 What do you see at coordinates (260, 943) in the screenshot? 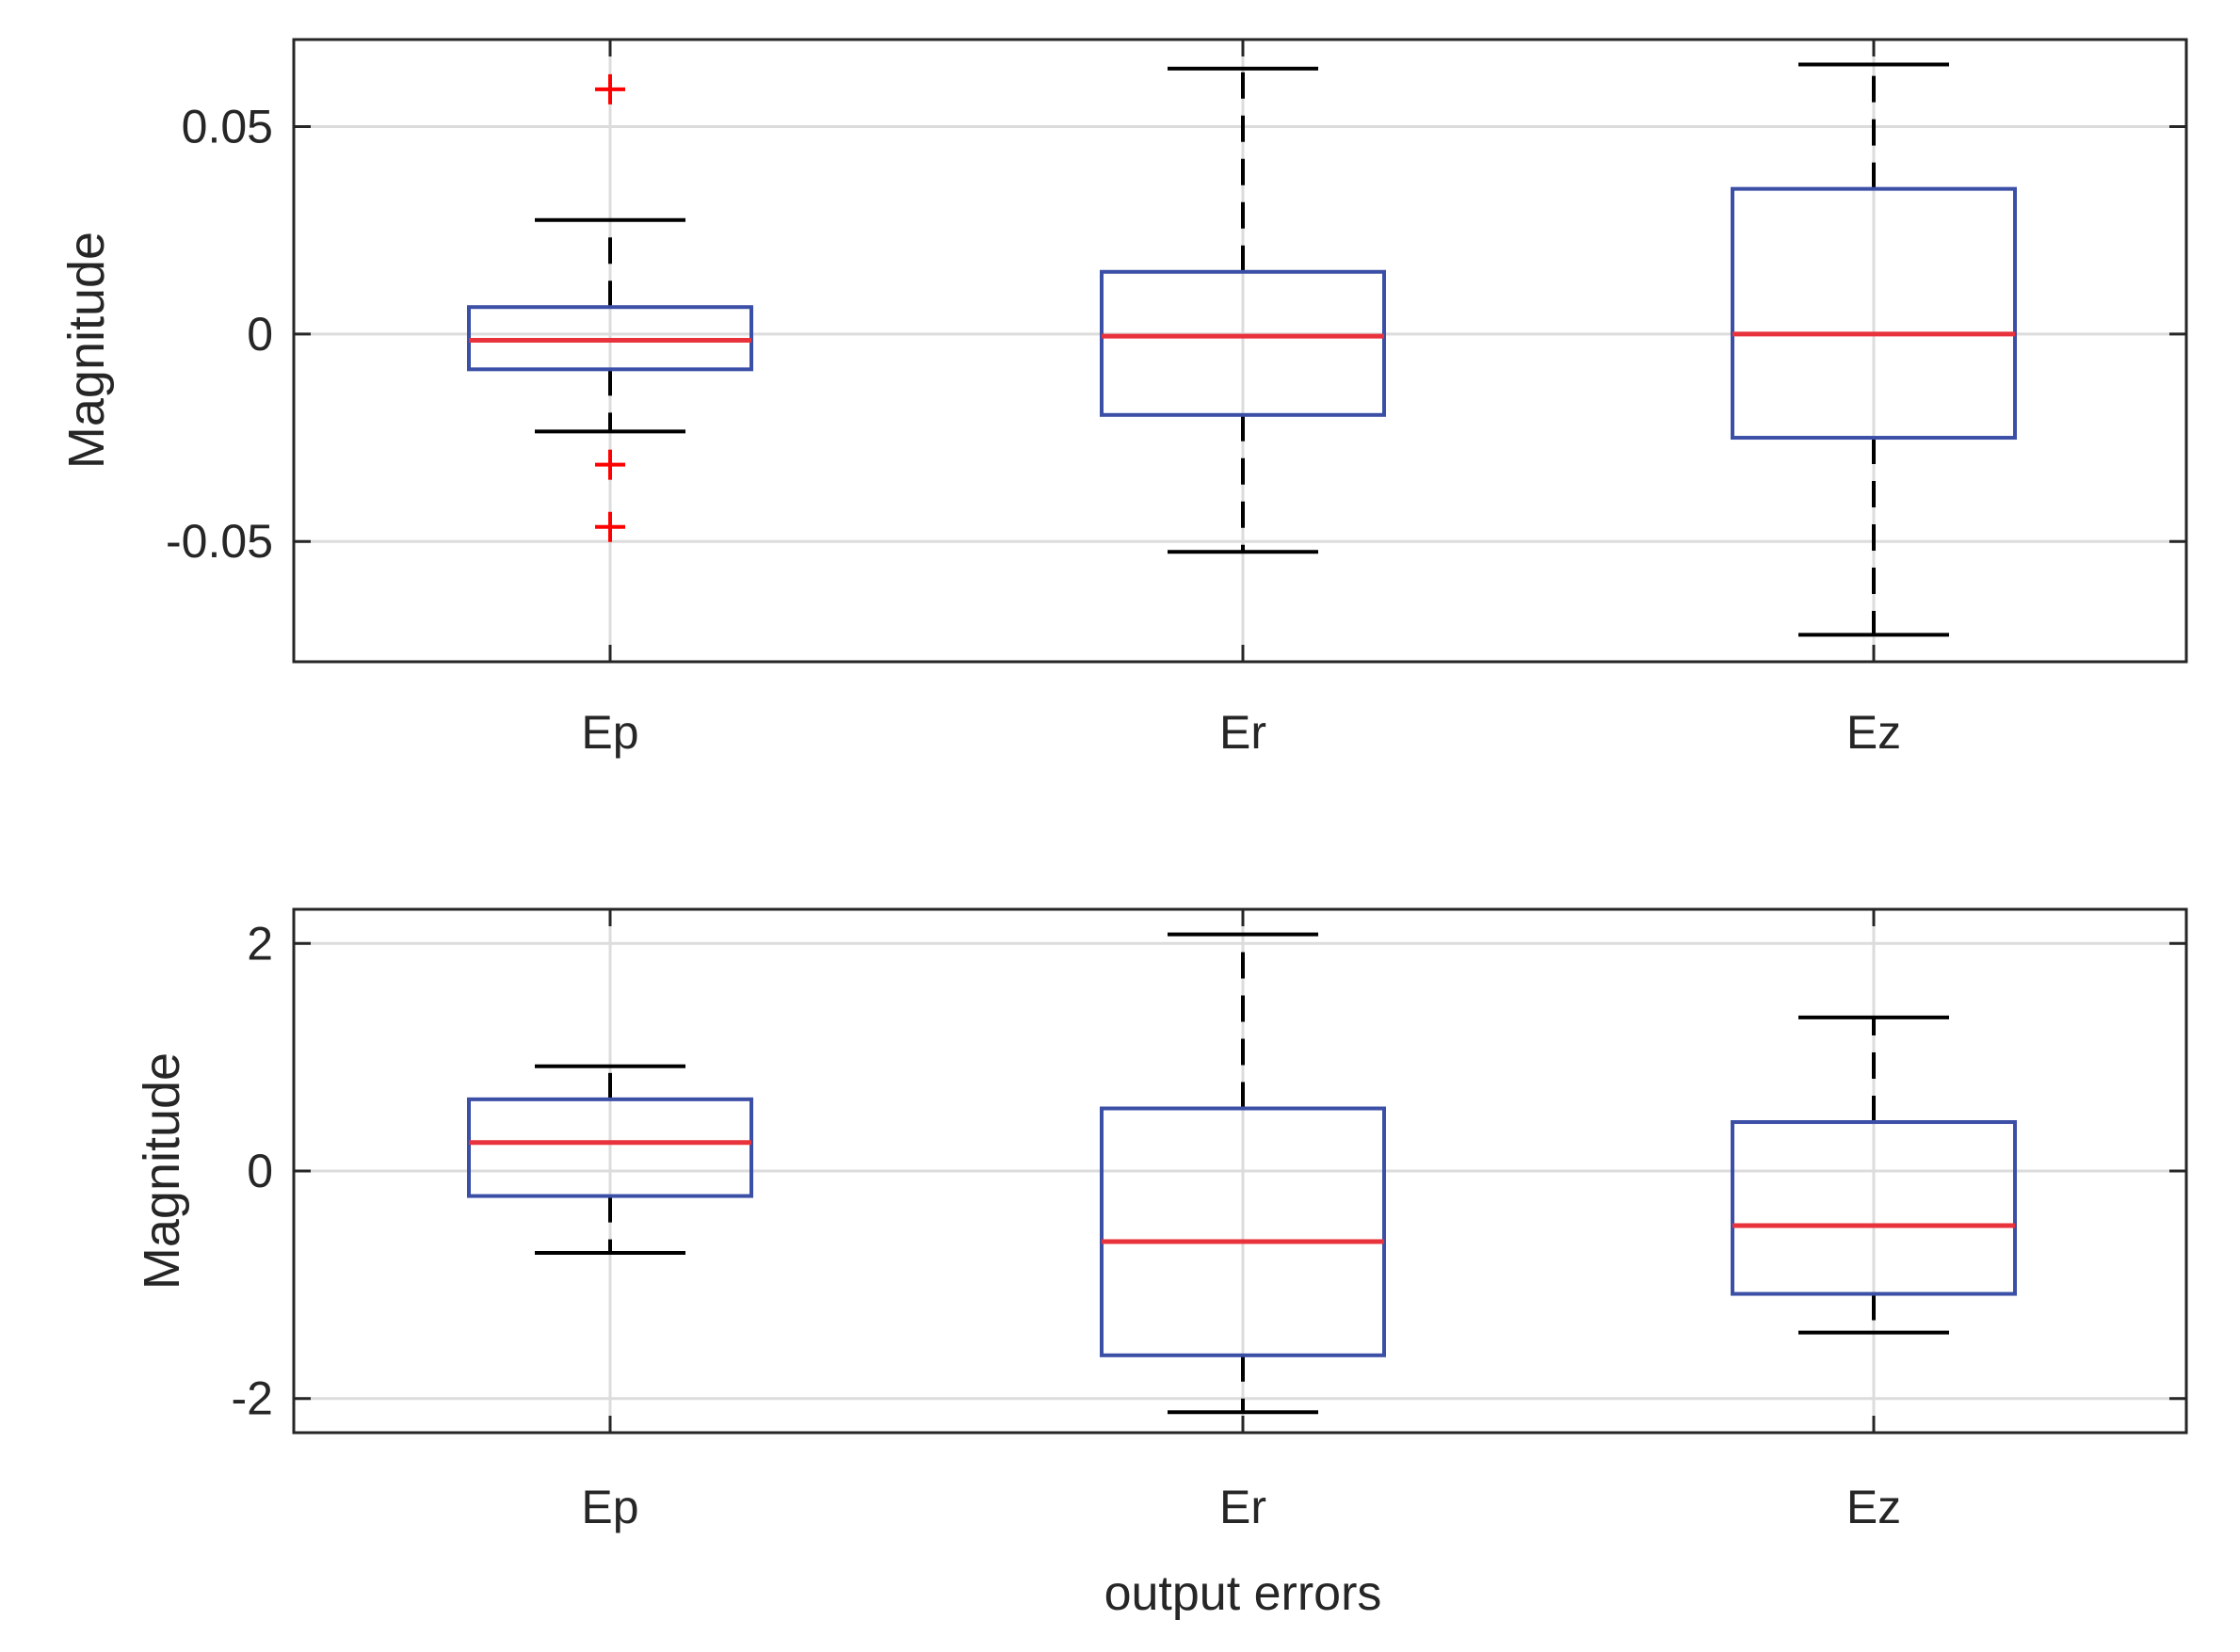
I see `y-tick-label: 2` at bounding box center [260, 943].